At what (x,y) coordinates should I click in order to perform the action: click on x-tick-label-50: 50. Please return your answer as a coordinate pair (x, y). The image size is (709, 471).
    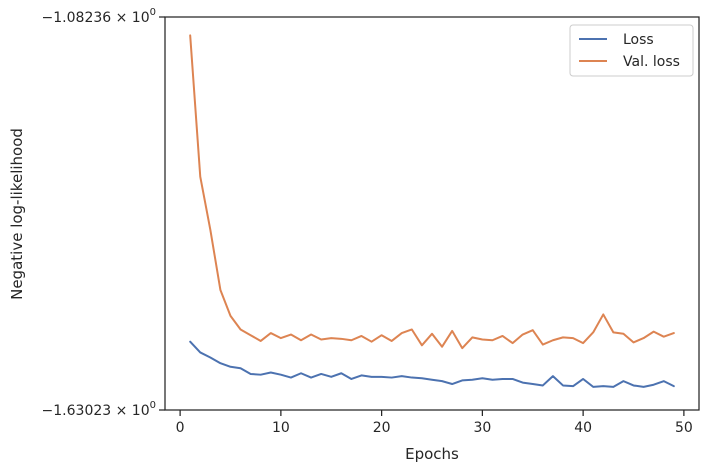
    Looking at the image, I should click on (684, 428).